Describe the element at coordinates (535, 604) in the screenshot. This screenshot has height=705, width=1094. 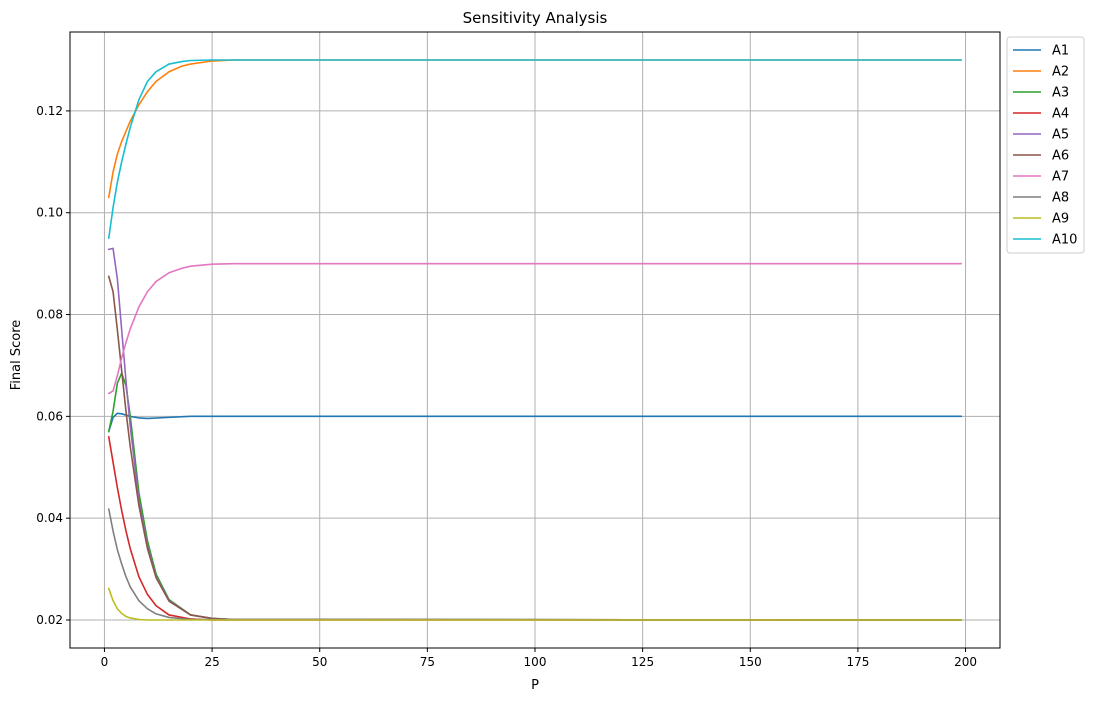
I see `series-line-a9` at that location.